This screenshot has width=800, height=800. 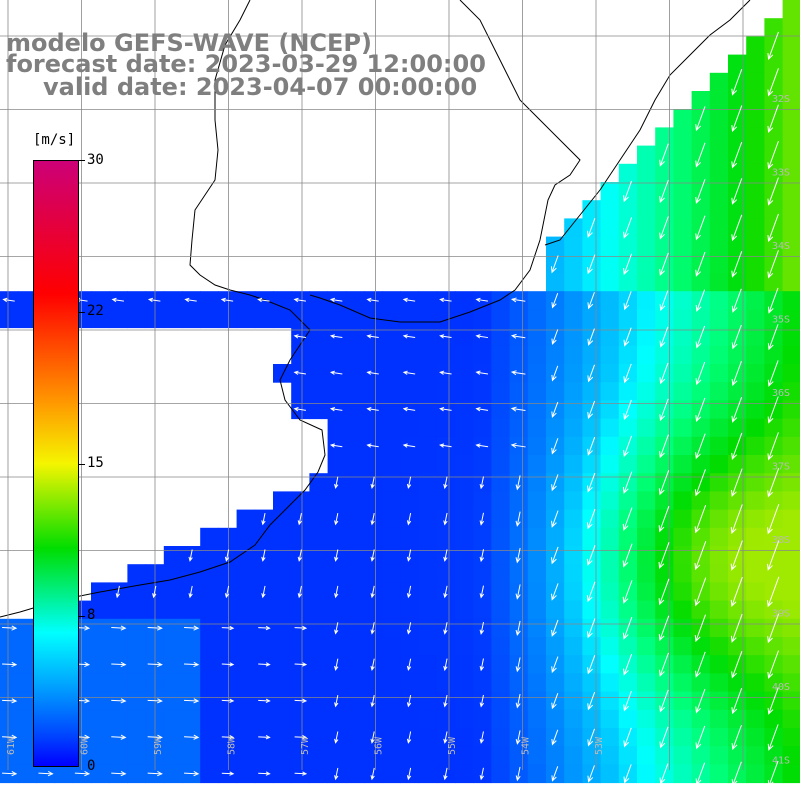 I want to click on title-valid-date: valid date: 2023-04-07 00:00:00, so click(x=260, y=87).